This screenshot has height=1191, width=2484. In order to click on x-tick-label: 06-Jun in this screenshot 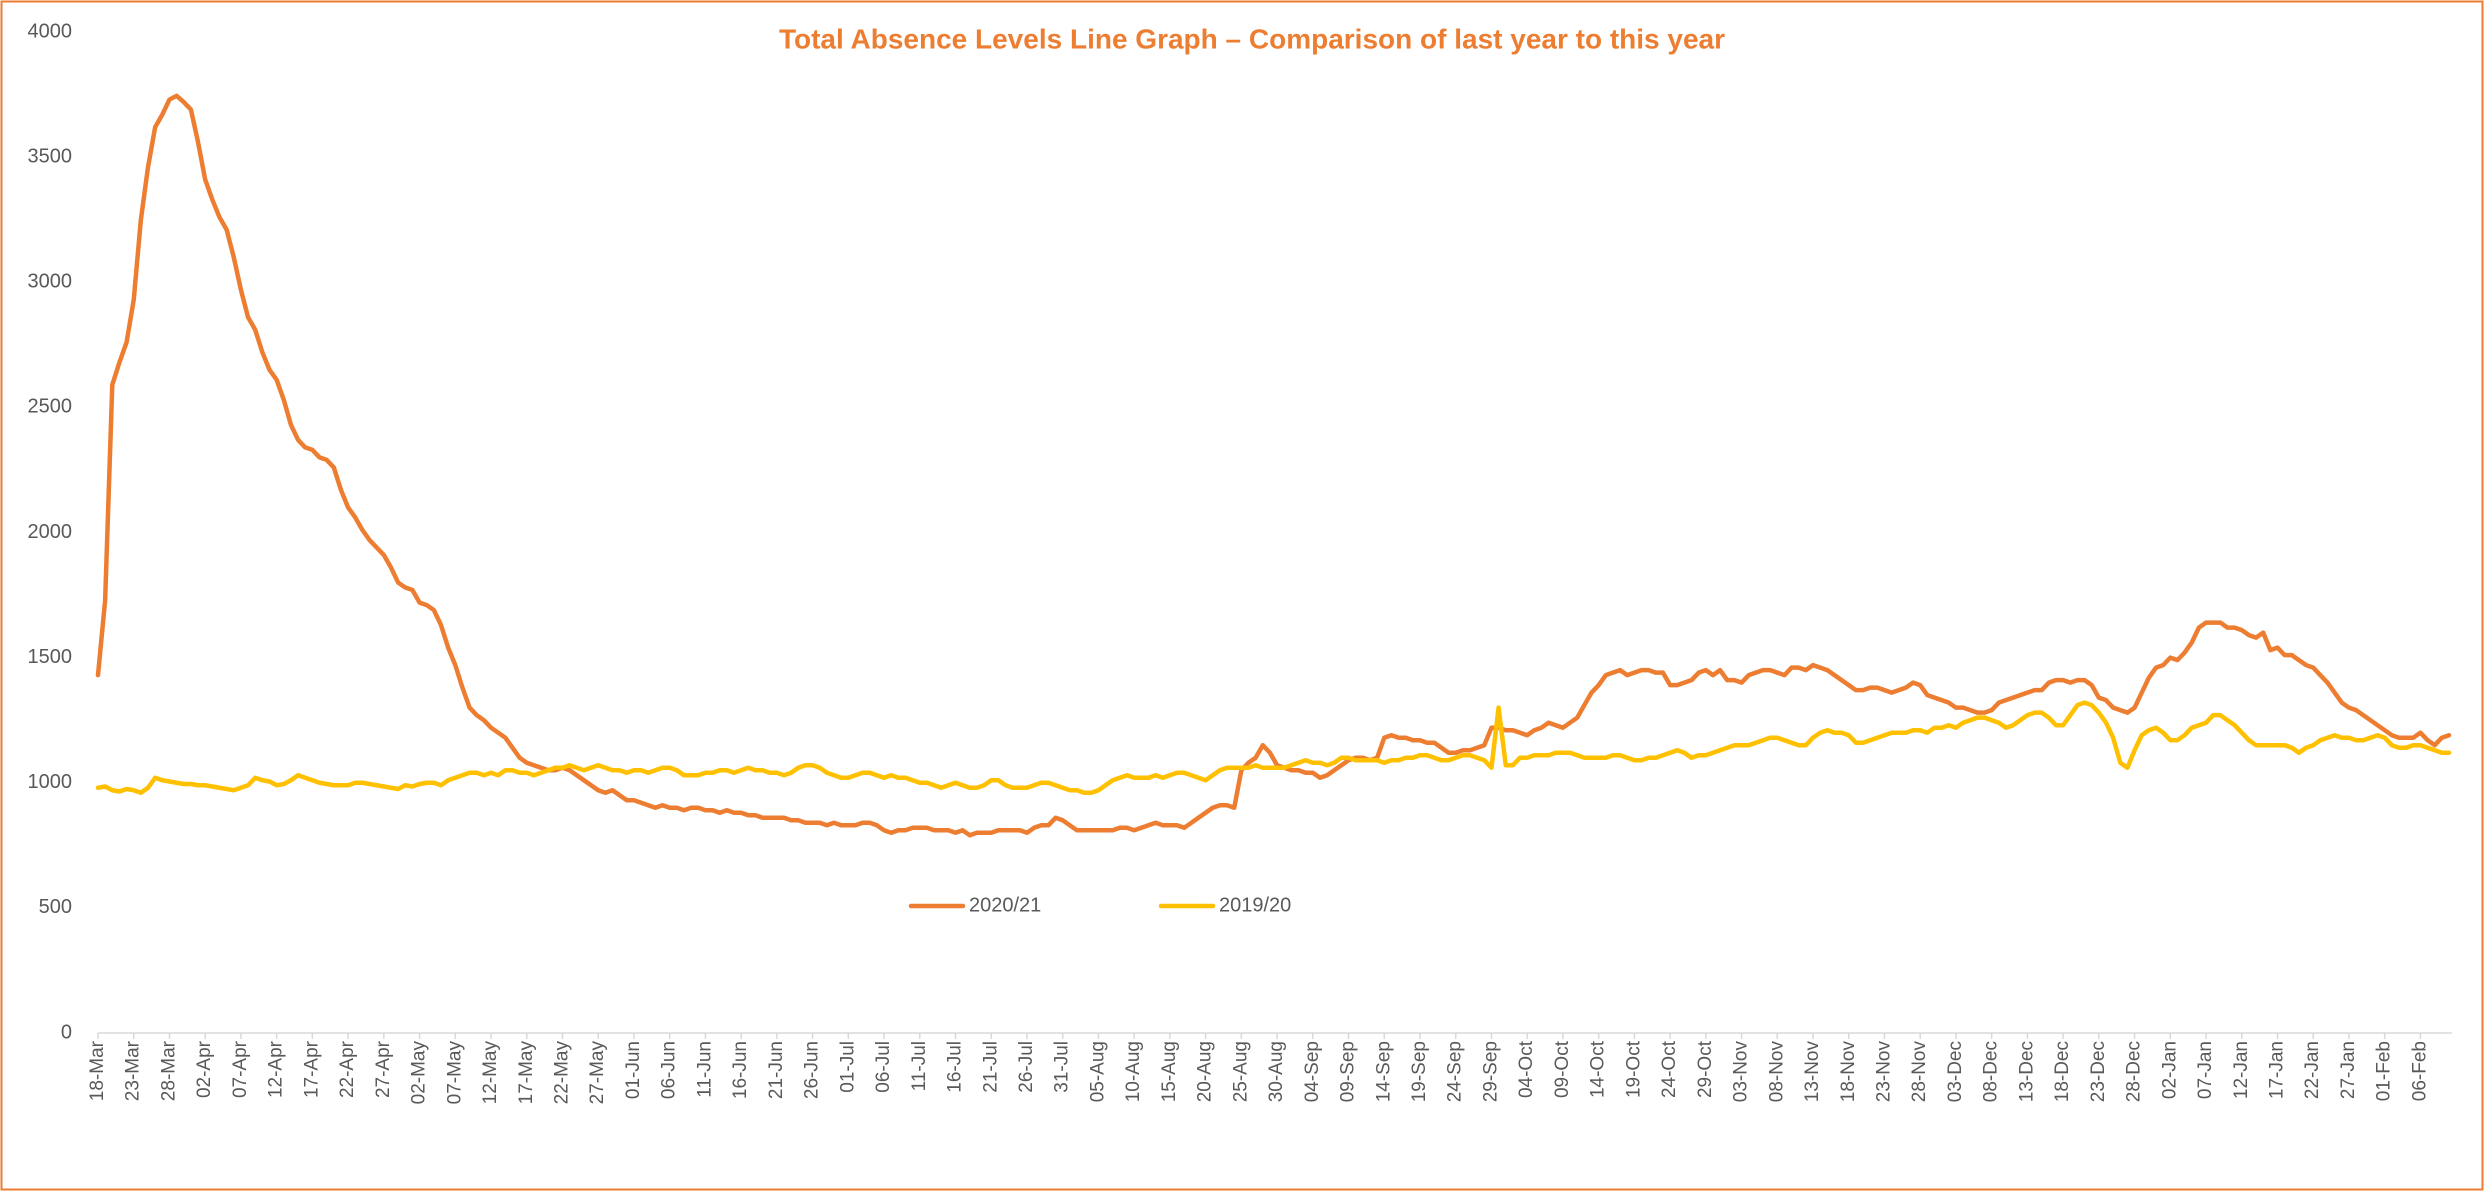, I will do `click(669, 1070)`.